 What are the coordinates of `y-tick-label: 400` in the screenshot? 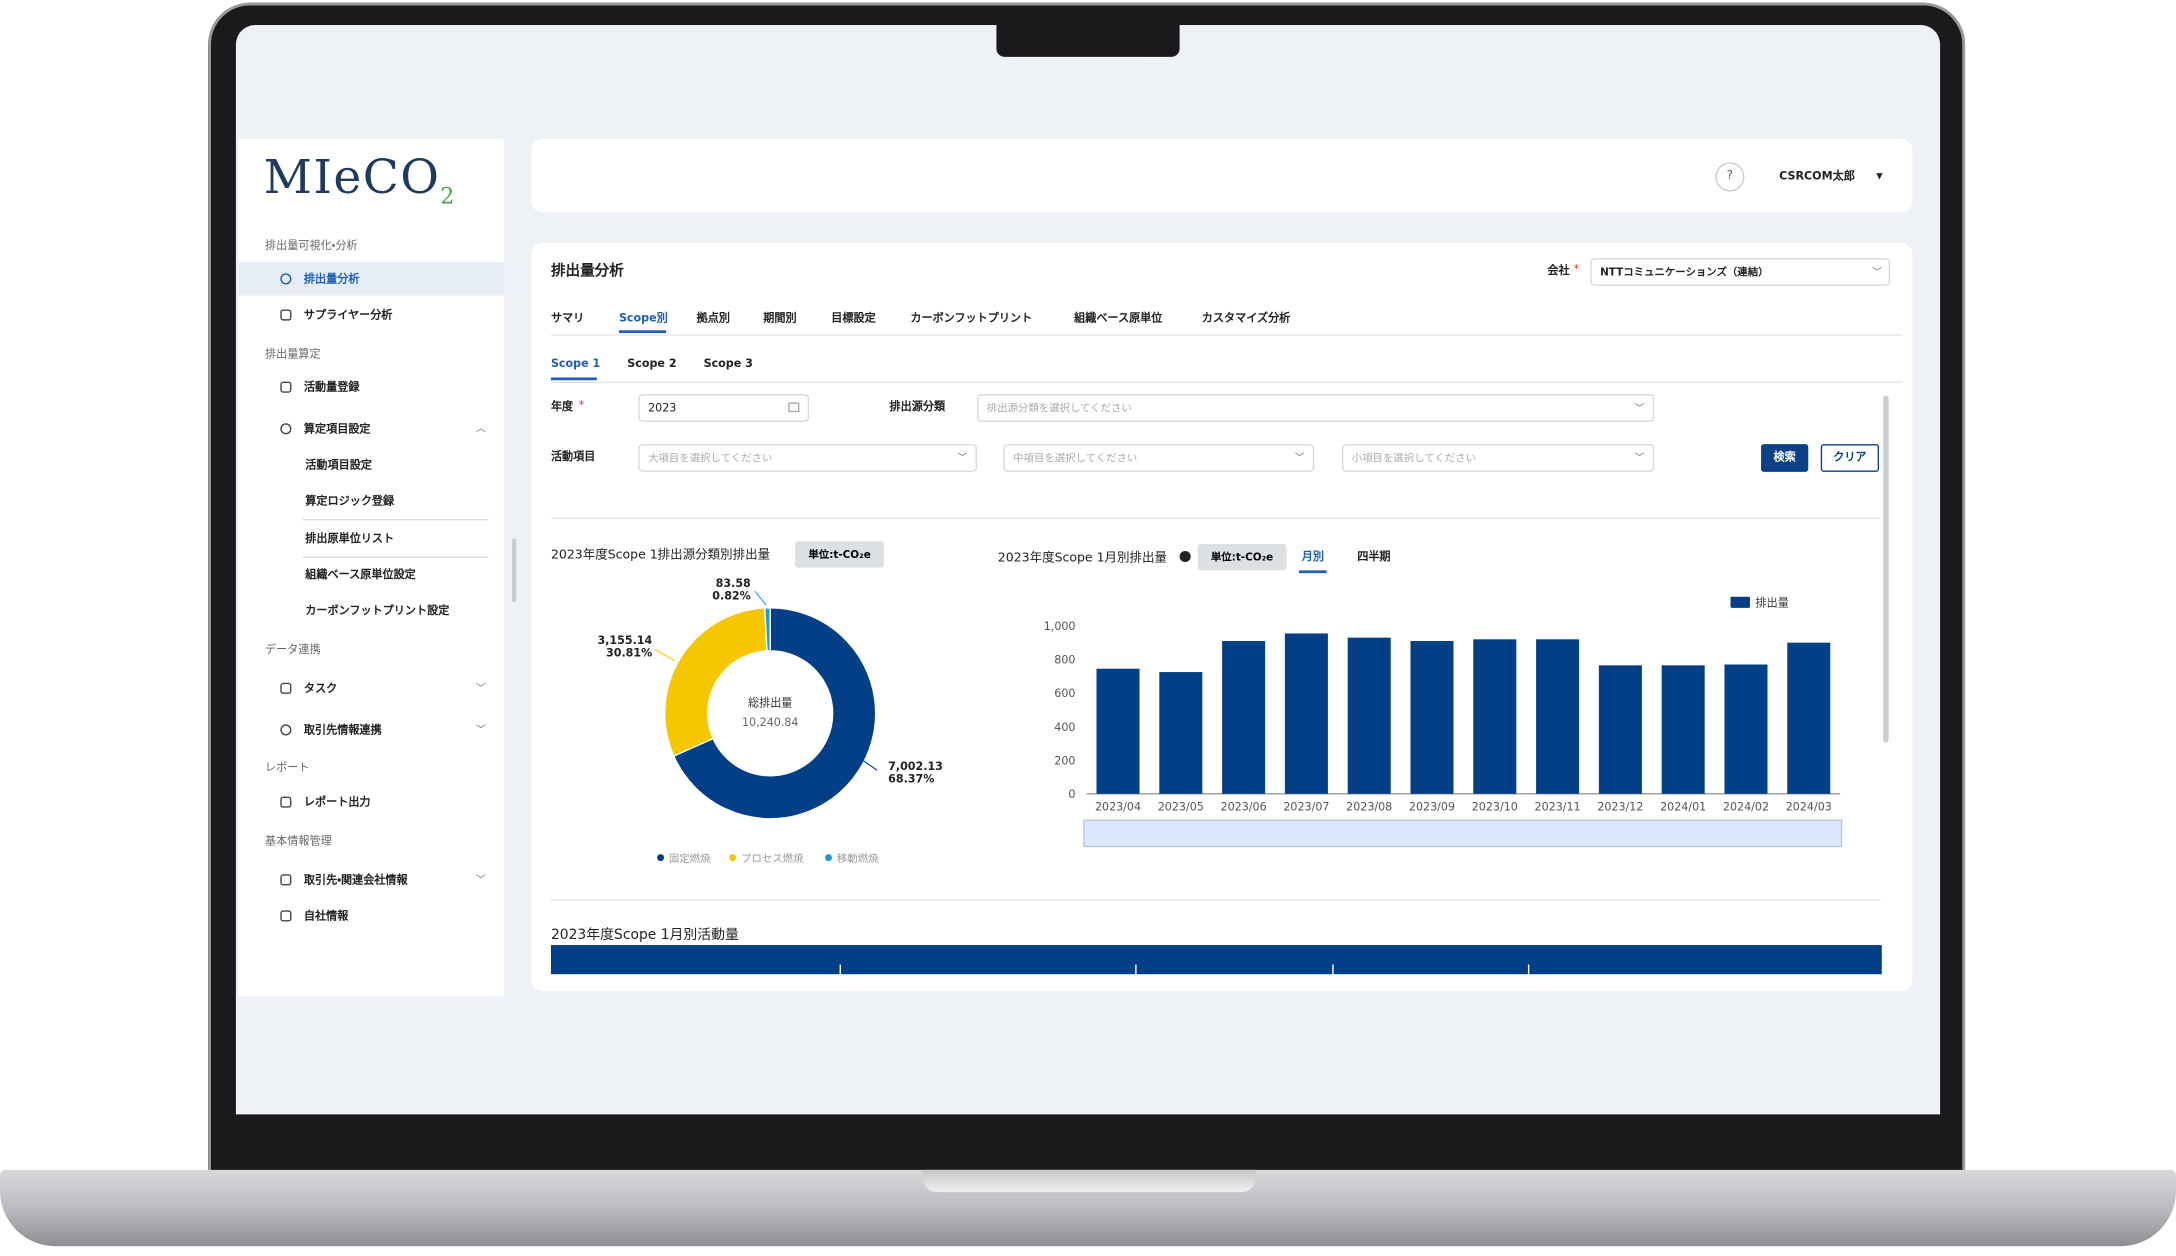 It's located at (1064, 727).